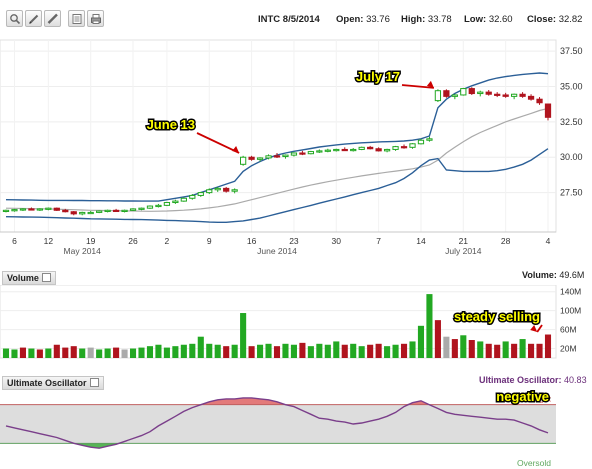  I want to click on uo-title: Ultimate Oscillator, so click(47, 383).